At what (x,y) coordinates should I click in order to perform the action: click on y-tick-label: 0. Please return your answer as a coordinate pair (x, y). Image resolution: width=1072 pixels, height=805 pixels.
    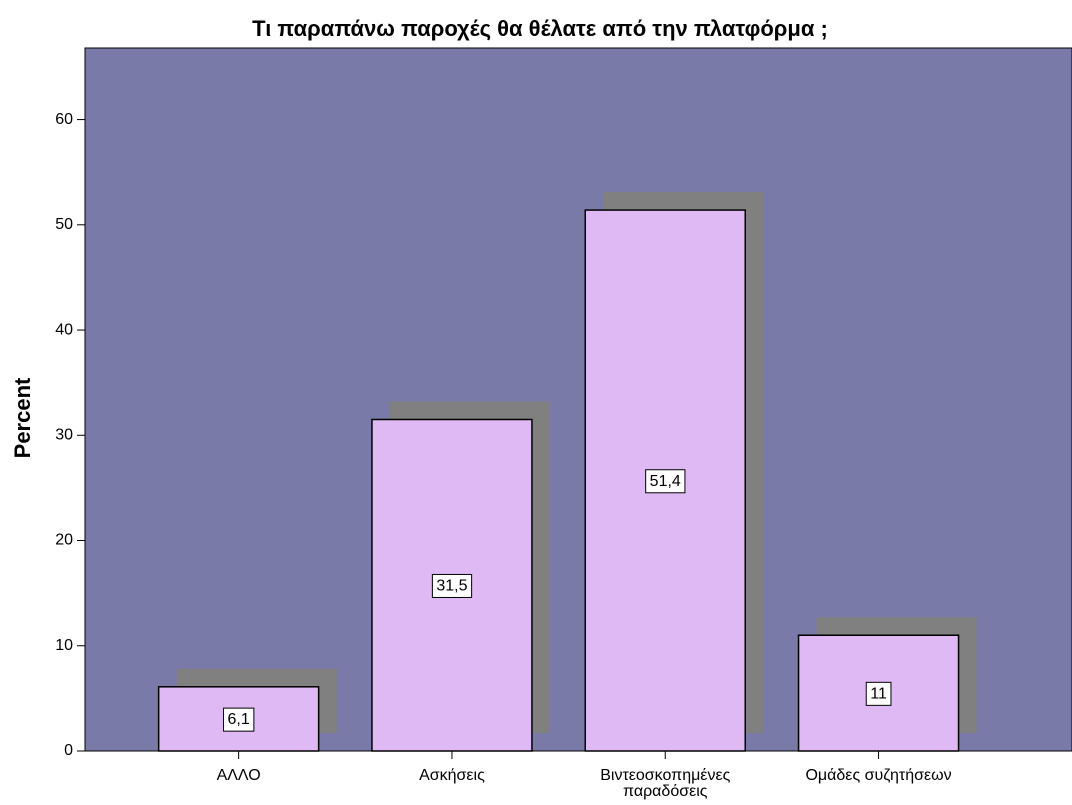
    Looking at the image, I should click on (68, 750).